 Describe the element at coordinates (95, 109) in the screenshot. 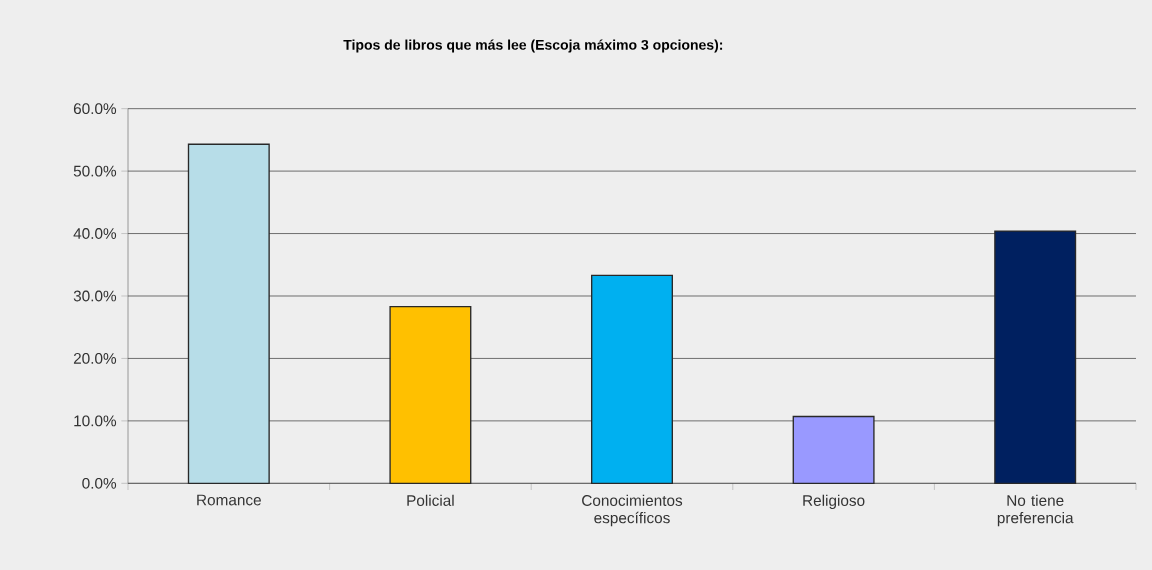

I see `y-tick-label: 60.0%` at that location.